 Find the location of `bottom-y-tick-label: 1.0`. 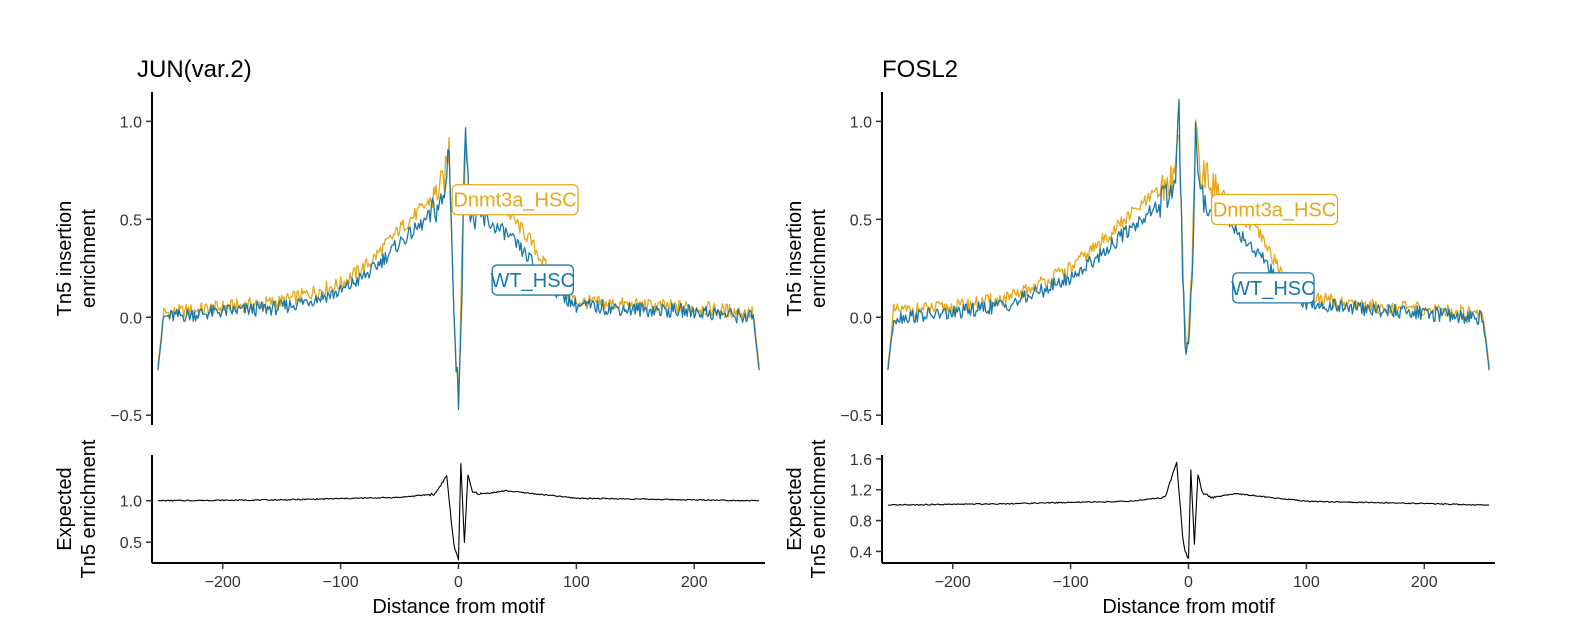

bottom-y-tick-label: 1.0 is located at coordinates (131, 502).